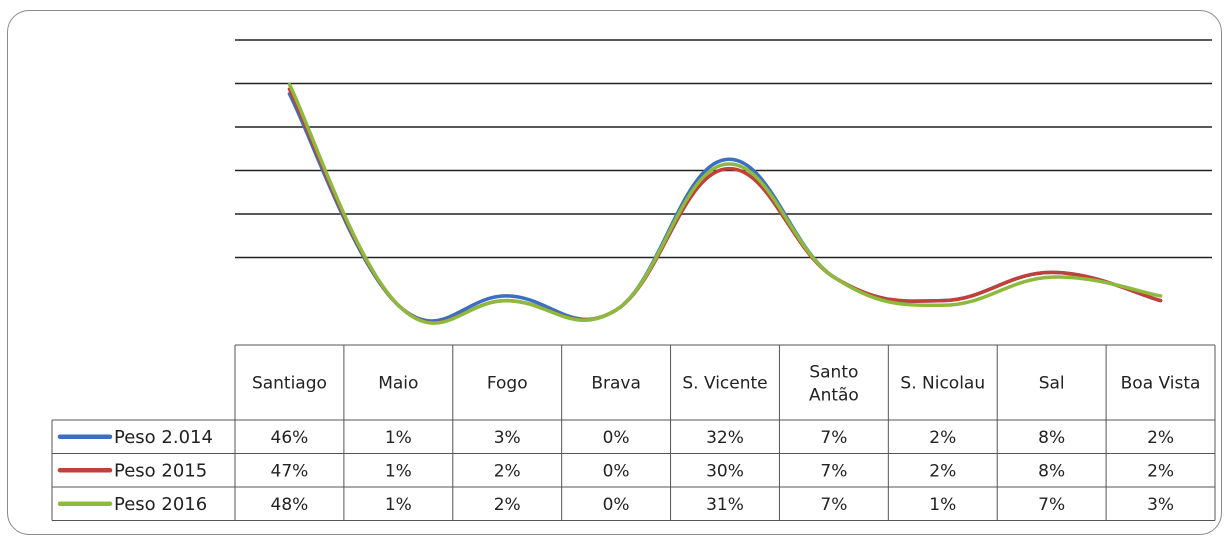 The image size is (1232, 541). What do you see at coordinates (942, 384) in the screenshot?
I see `category-label: S. Nicolau` at bounding box center [942, 384].